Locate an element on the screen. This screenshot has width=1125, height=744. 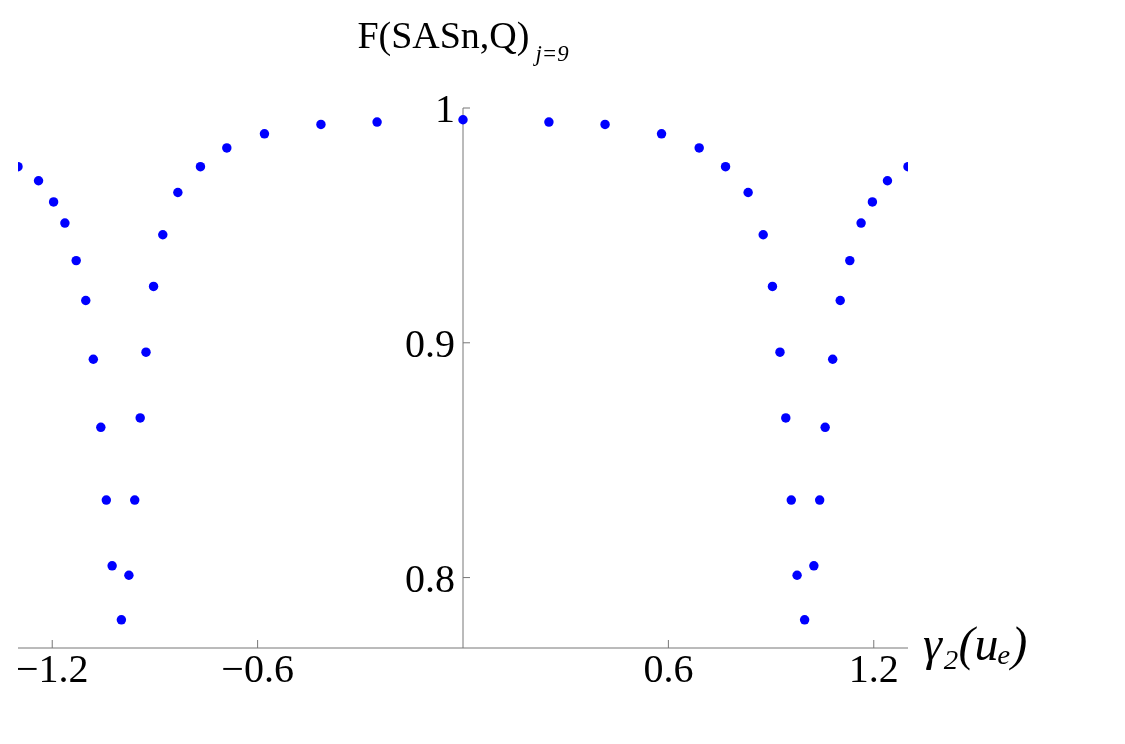
y-tick-label: 0.8 is located at coordinates (430, 578).